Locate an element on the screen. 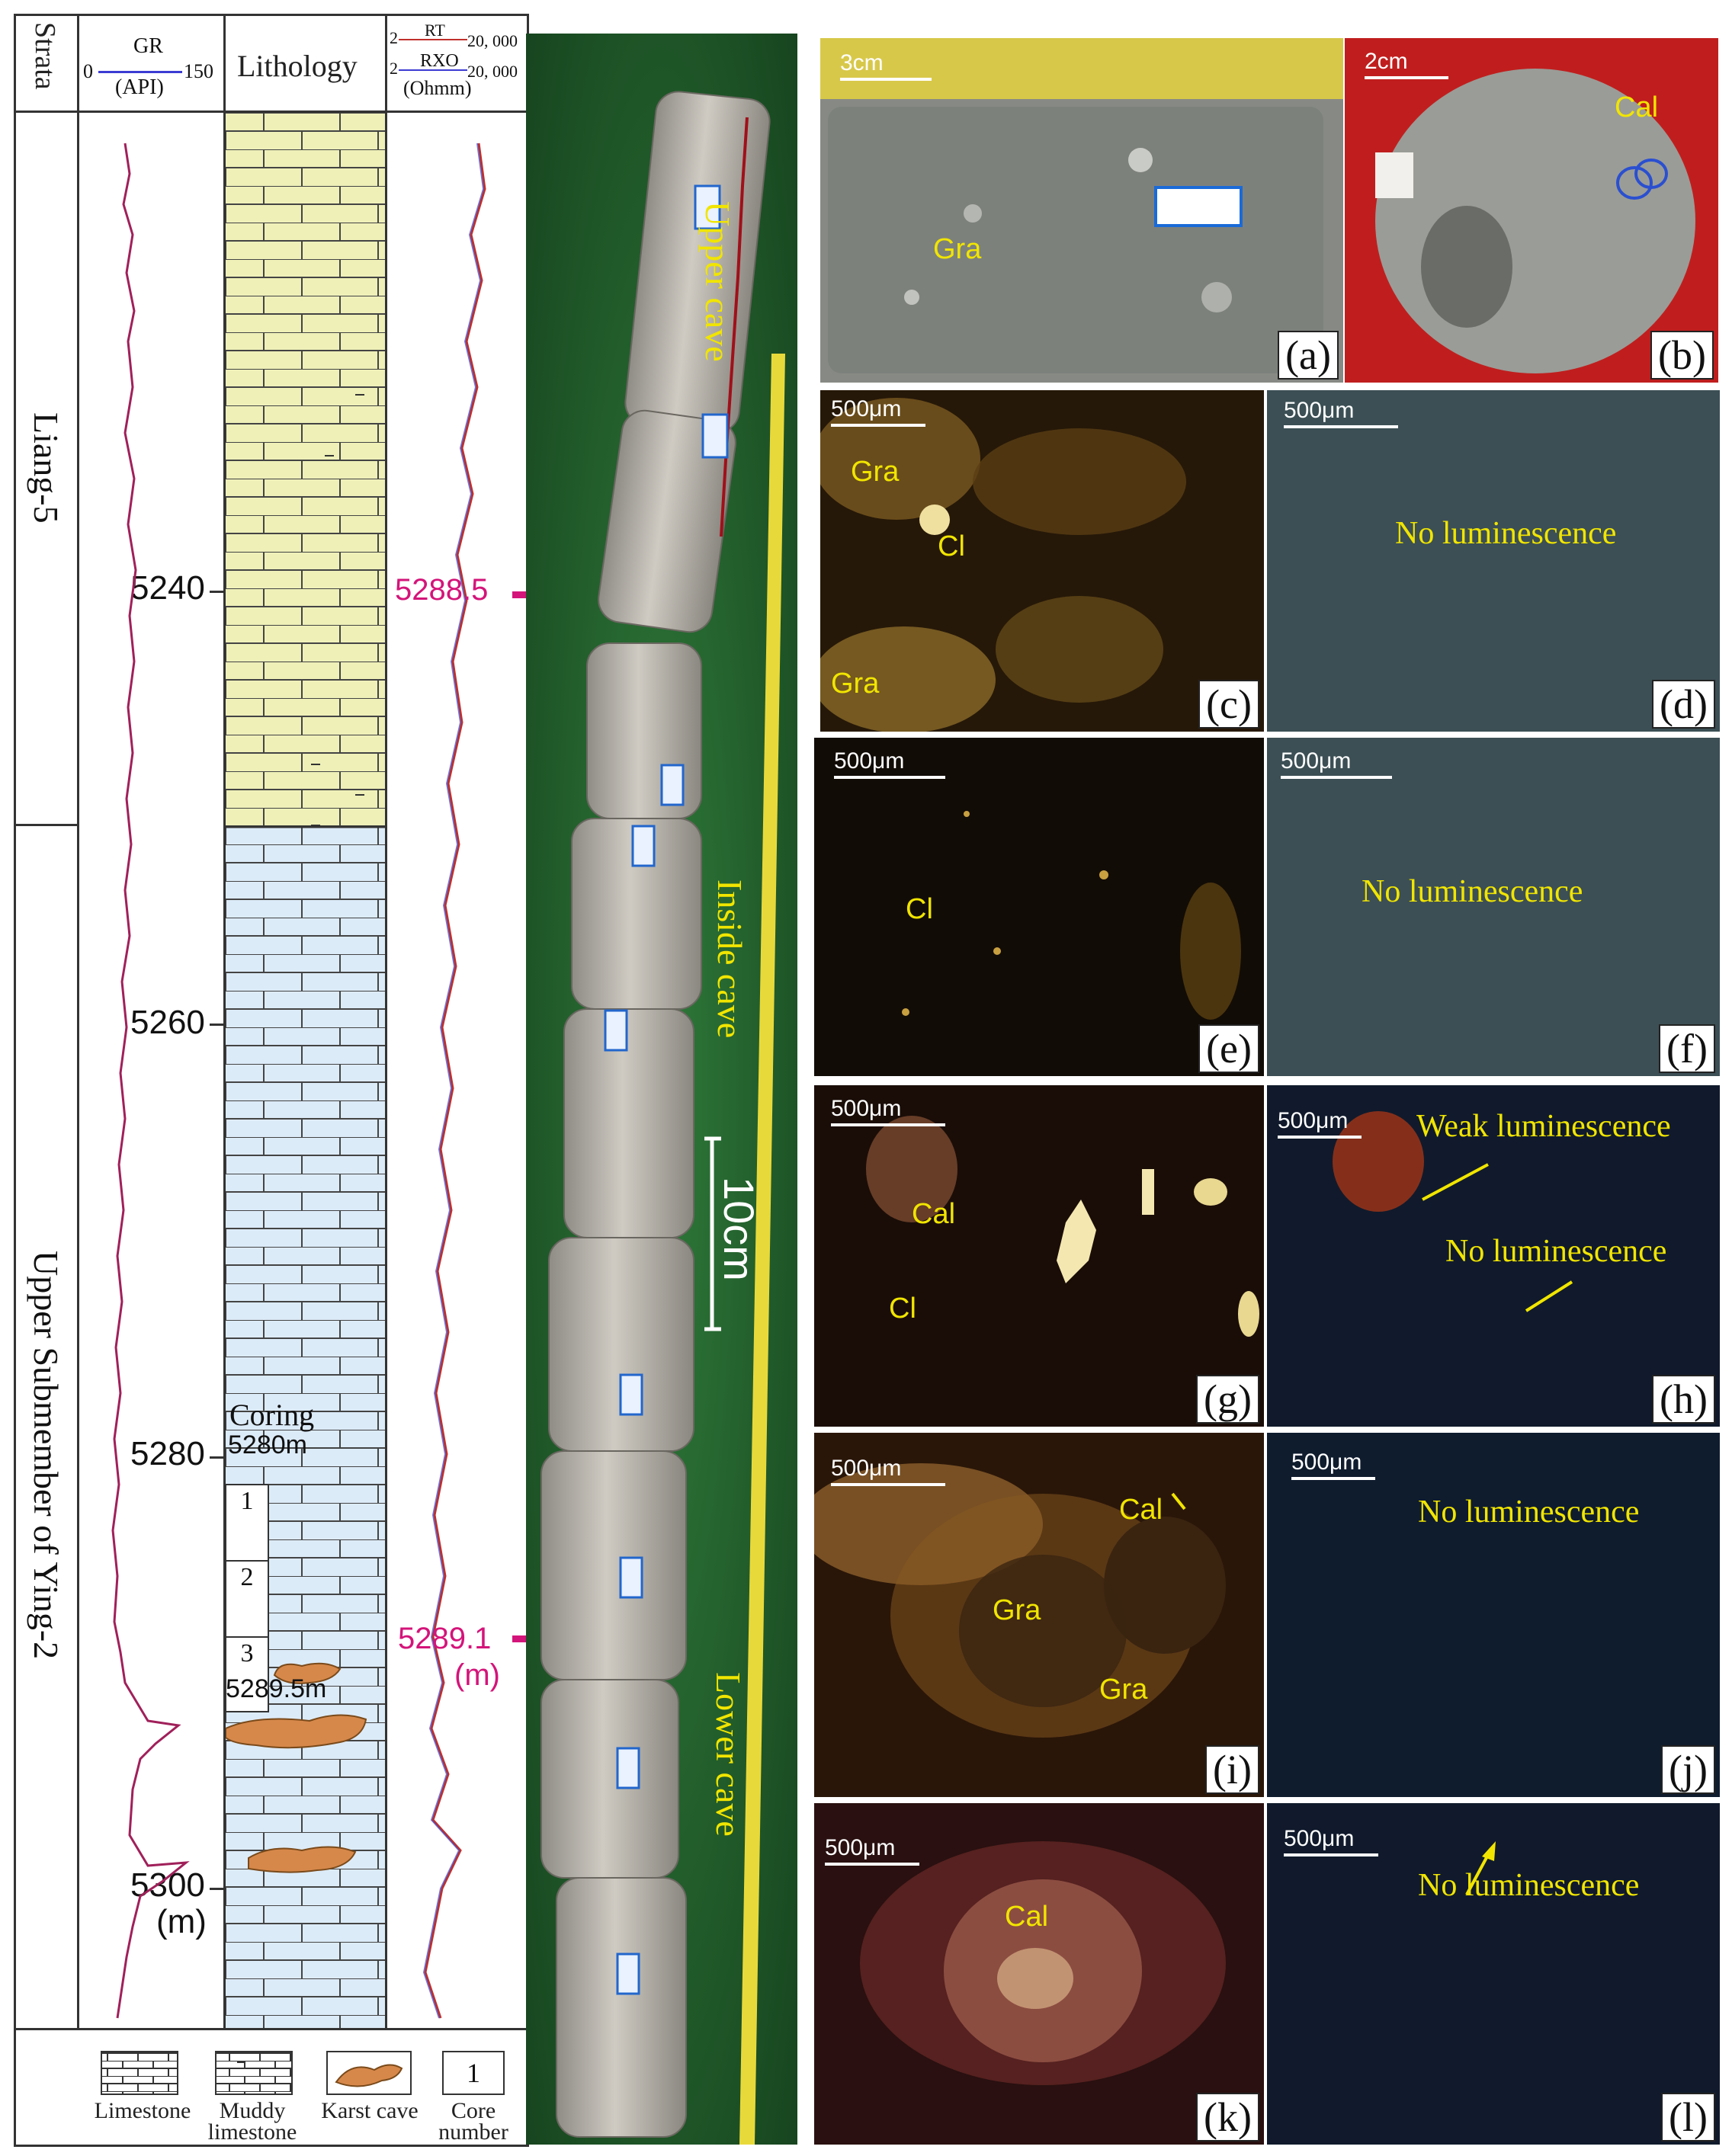 Image resolution: width=1732 pixels, height=2156 pixels. scale-f: 500μm is located at coordinates (1336, 763).